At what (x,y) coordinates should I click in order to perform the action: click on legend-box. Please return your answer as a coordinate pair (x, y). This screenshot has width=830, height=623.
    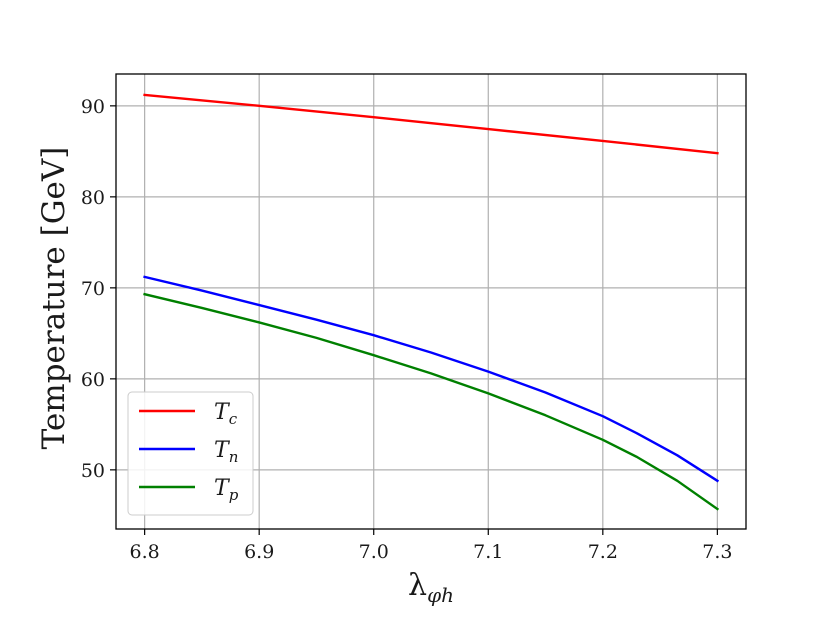
    Looking at the image, I should click on (190, 453).